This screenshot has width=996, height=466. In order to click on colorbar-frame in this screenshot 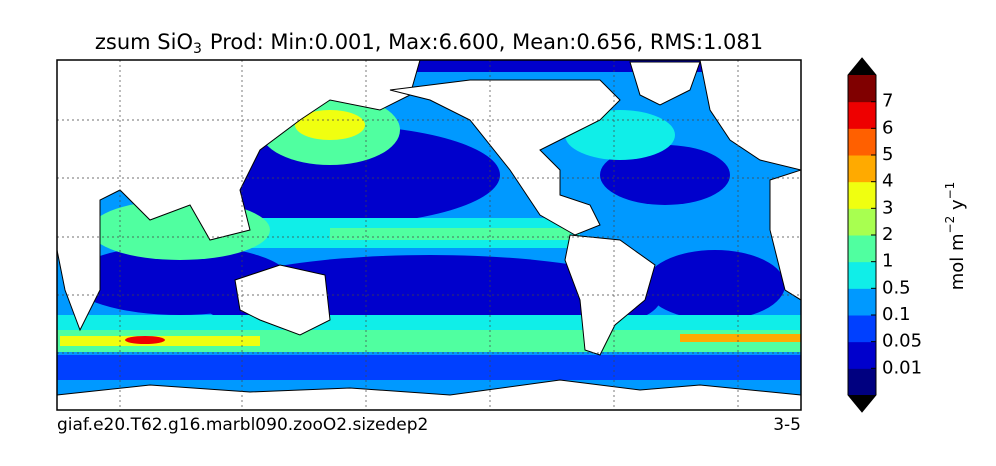, I will do `click(862, 235)`.